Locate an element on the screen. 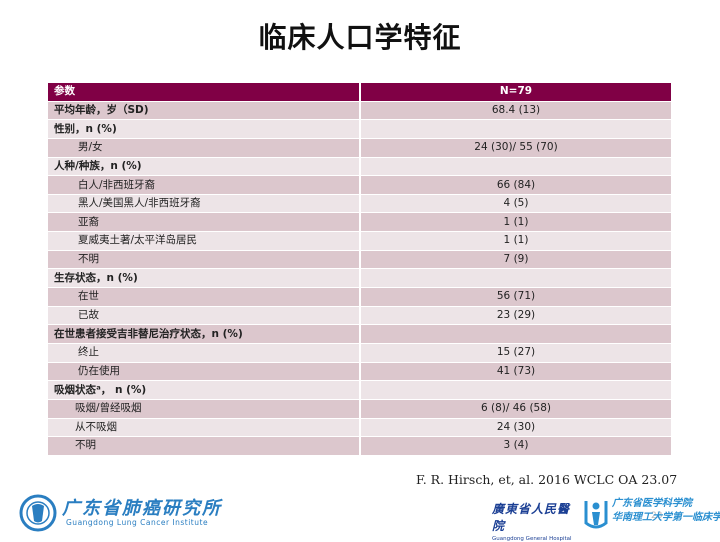  table-row: 不明 7 (9) is located at coordinates (359, 260).